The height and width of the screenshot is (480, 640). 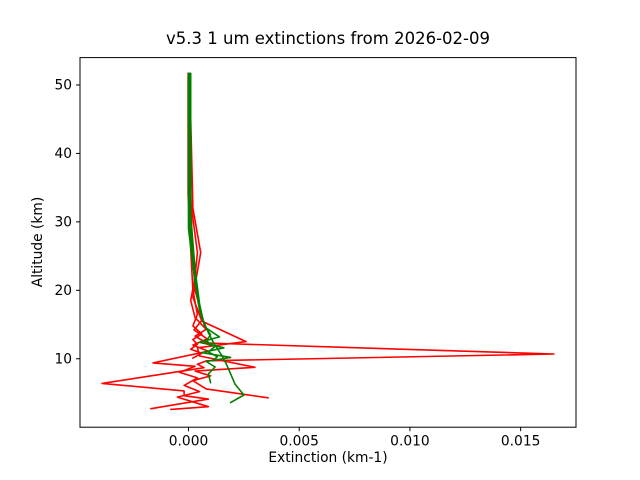 I want to click on x-tick-label: 0.015, so click(x=521, y=442).